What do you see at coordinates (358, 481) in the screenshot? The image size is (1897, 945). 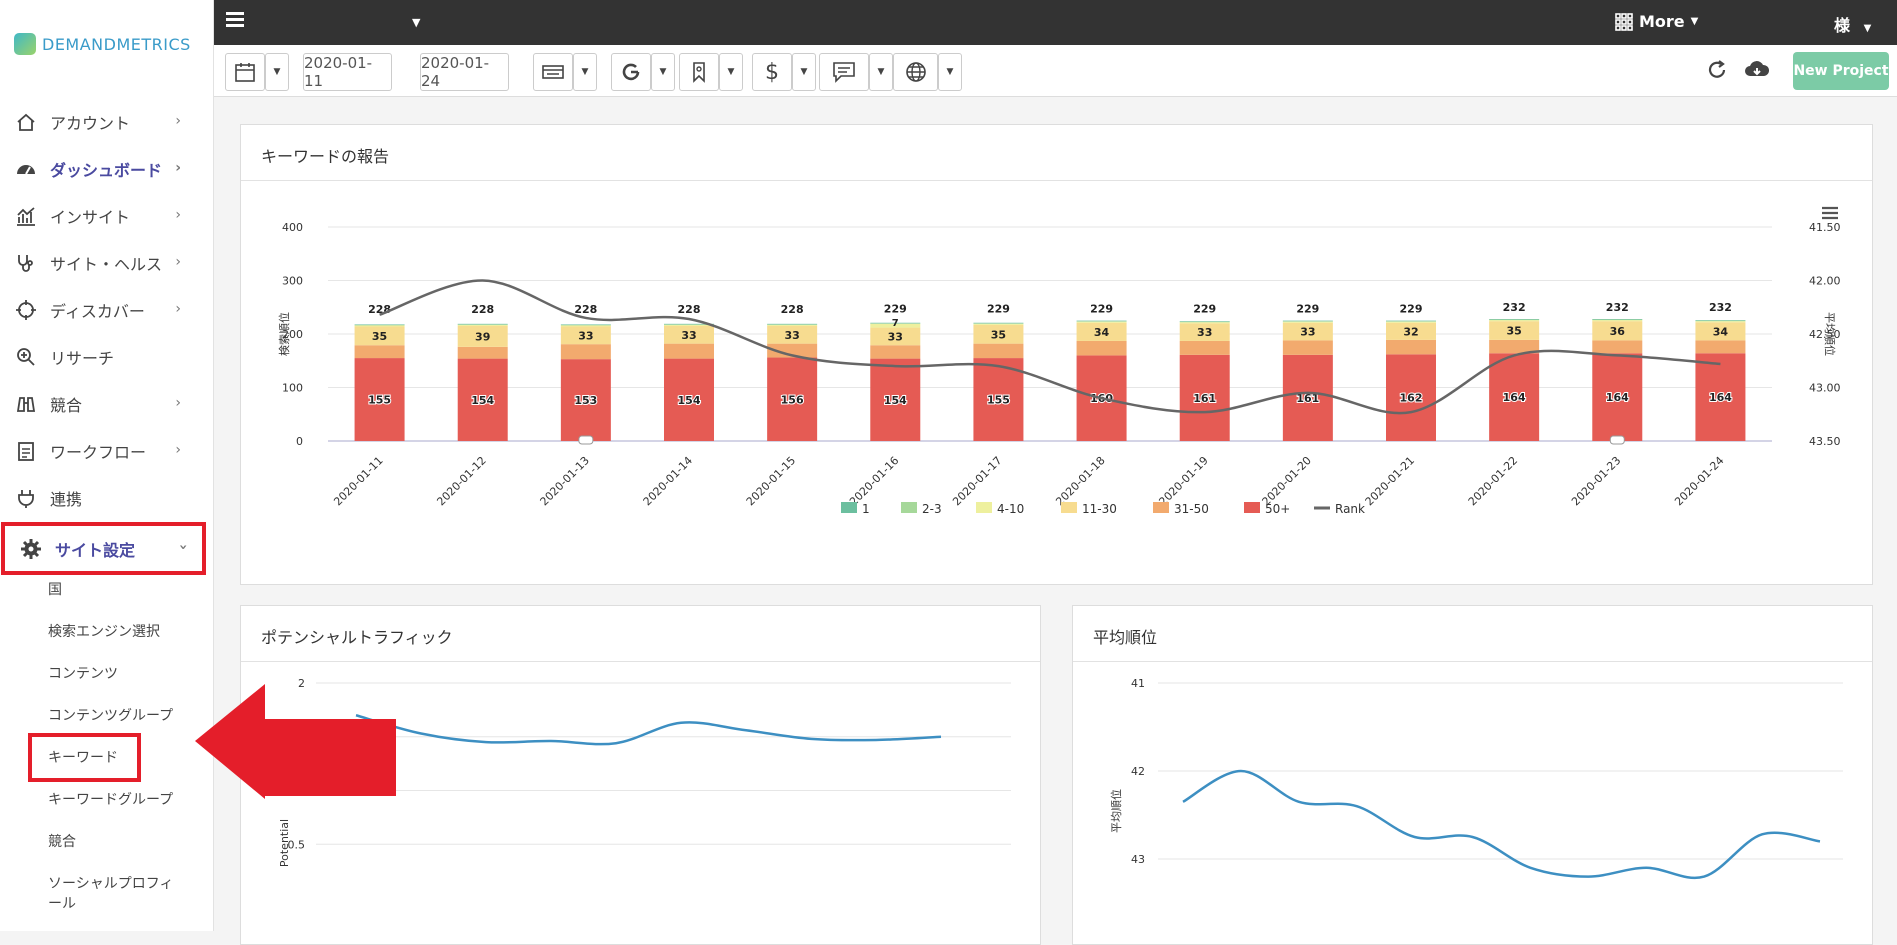 I see `x-tick-label: 2020-01-11` at bounding box center [358, 481].